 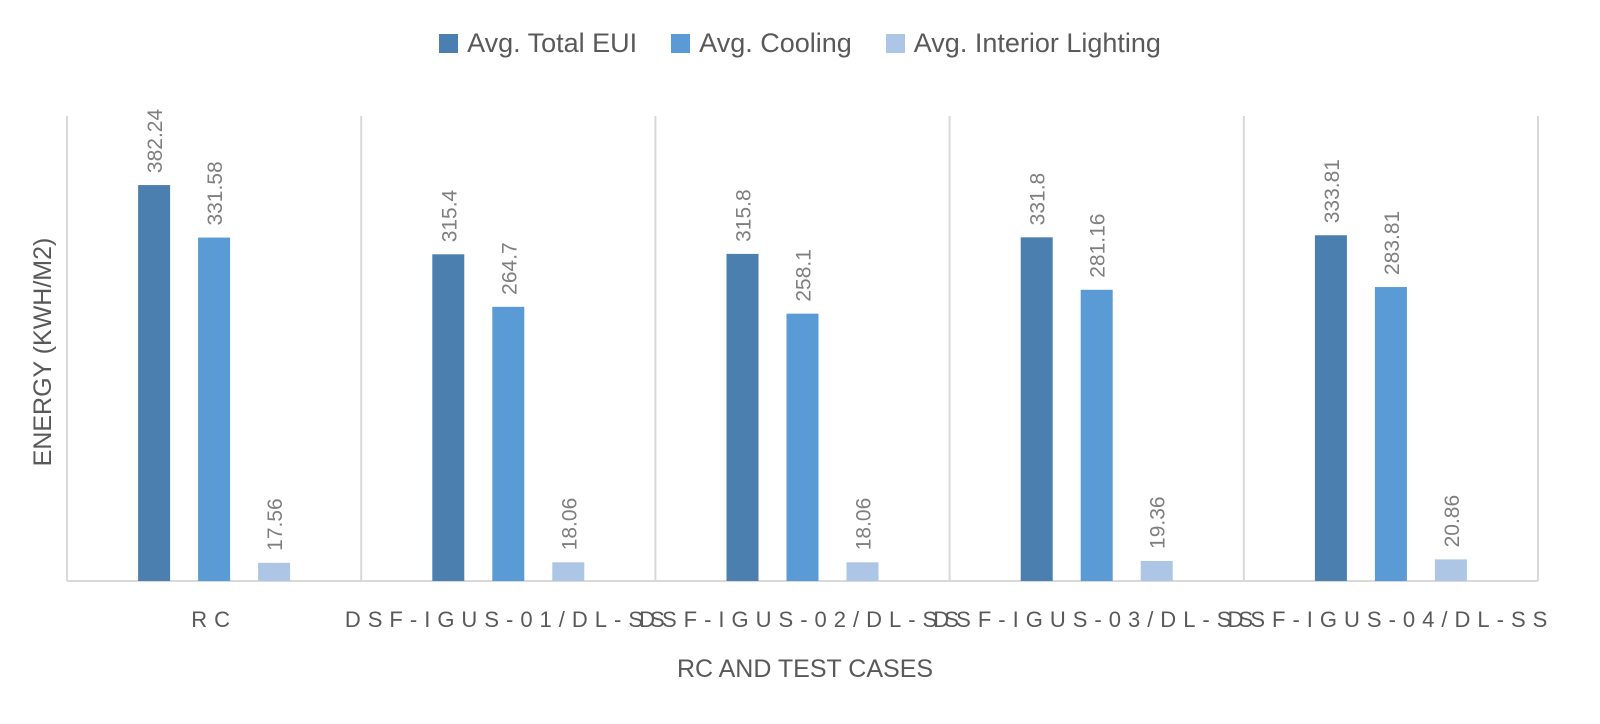 What do you see at coordinates (895, 43) in the screenshot?
I see `legend-swatch-interior-lighting` at bounding box center [895, 43].